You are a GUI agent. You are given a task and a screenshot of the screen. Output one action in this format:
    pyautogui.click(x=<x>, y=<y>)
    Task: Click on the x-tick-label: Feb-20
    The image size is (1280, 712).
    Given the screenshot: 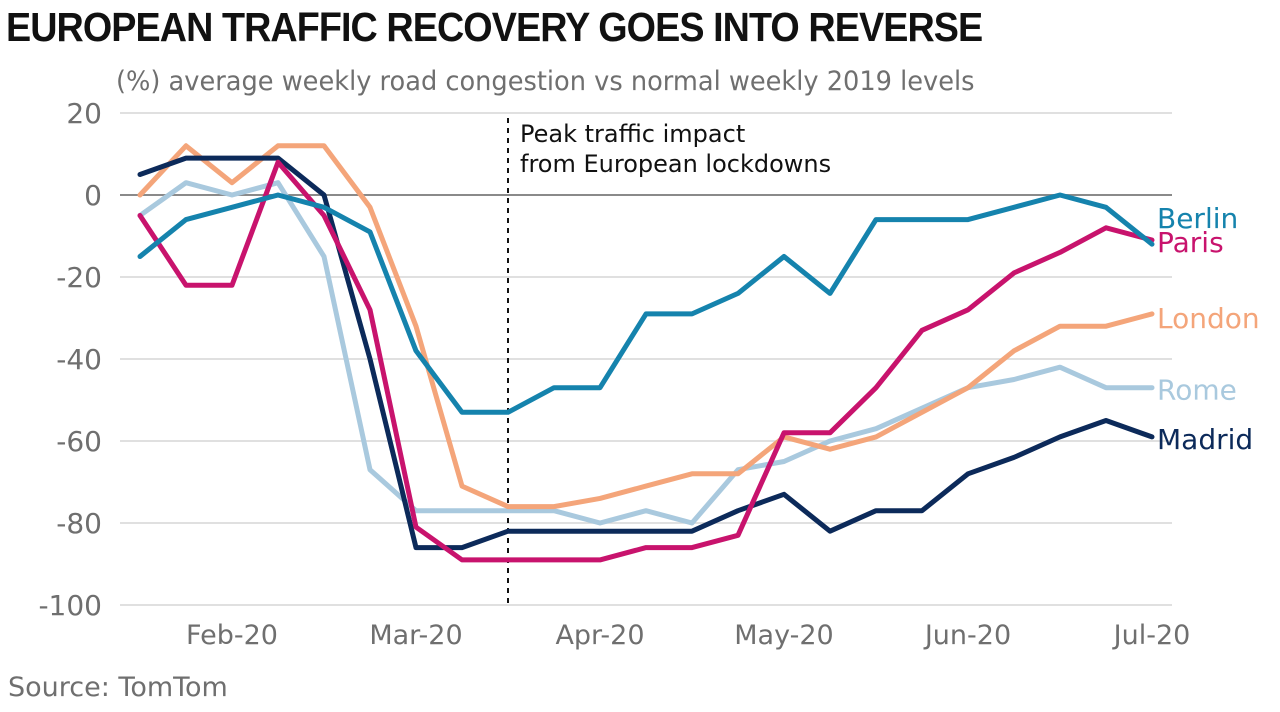 What is the action you would take?
    pyautogui.click(x=232, y=635)
    